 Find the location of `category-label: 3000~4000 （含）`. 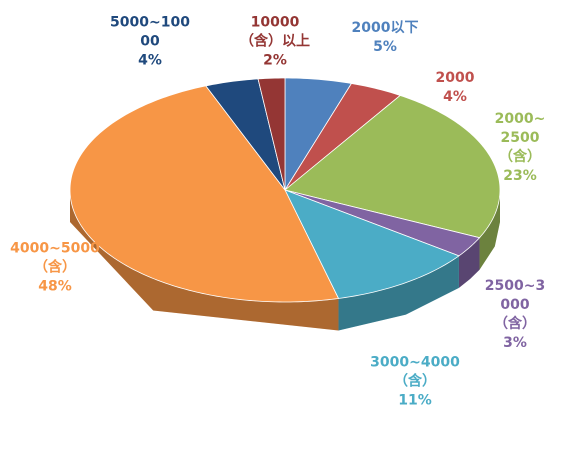

category-label: 3000~4000 （含） is located at coordinates (415, 372).